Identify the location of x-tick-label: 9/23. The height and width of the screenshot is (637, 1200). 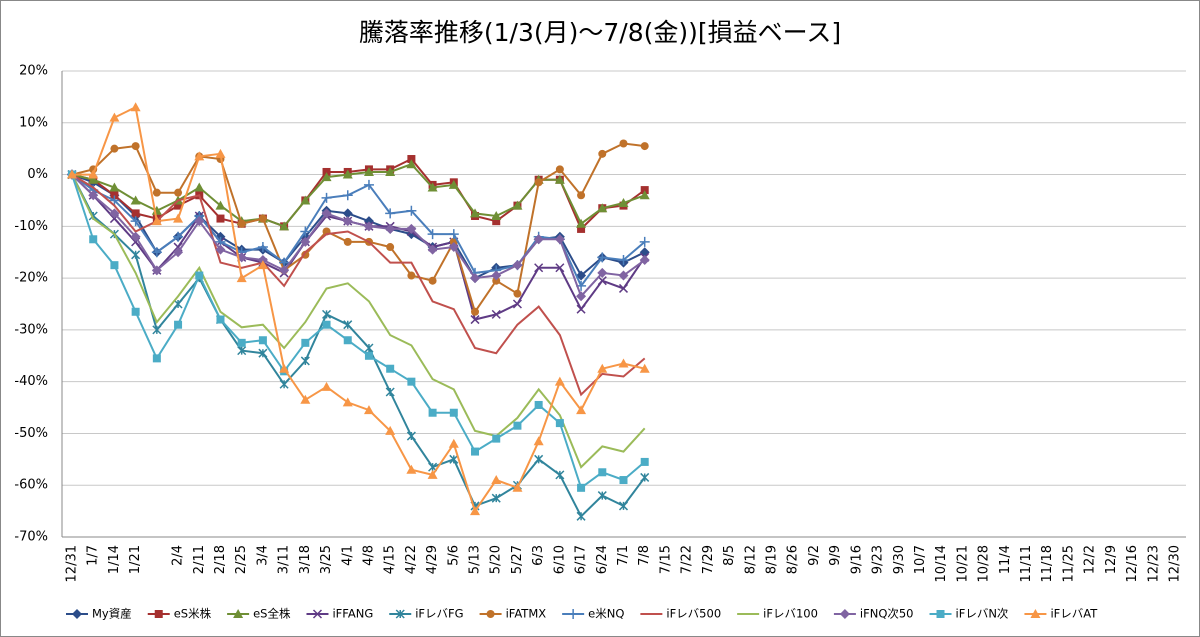
(878, 559).